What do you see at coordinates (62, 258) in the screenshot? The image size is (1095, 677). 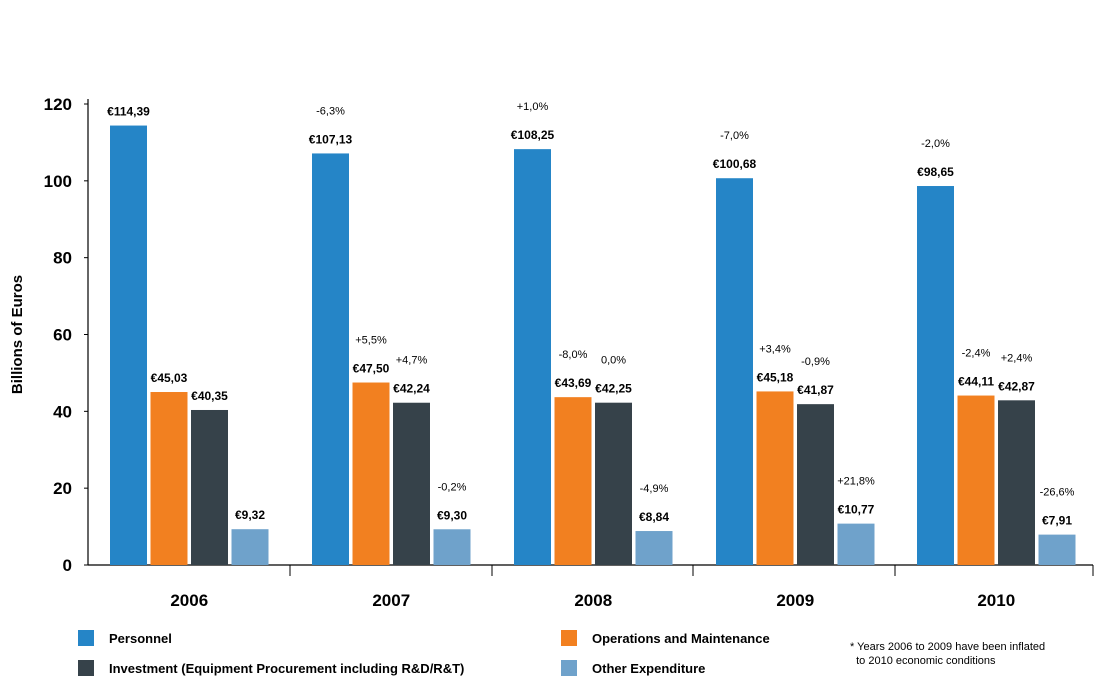 I see `y-tick-label: 80` at bounding box center [62, 258].